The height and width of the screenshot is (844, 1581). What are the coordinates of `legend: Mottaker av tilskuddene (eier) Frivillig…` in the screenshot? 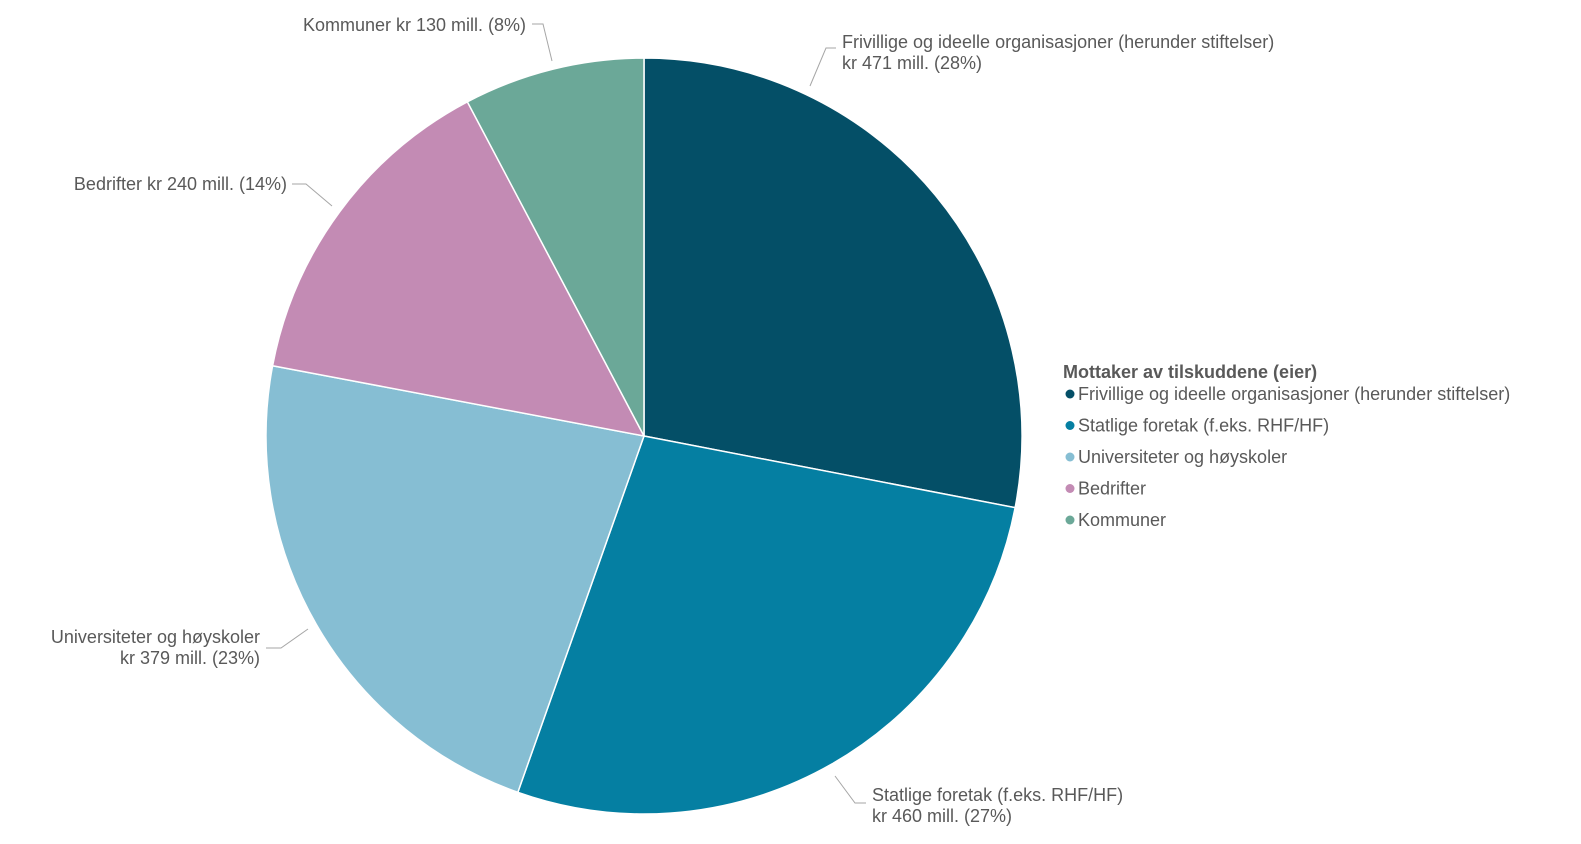 It's located at (1286, 446).